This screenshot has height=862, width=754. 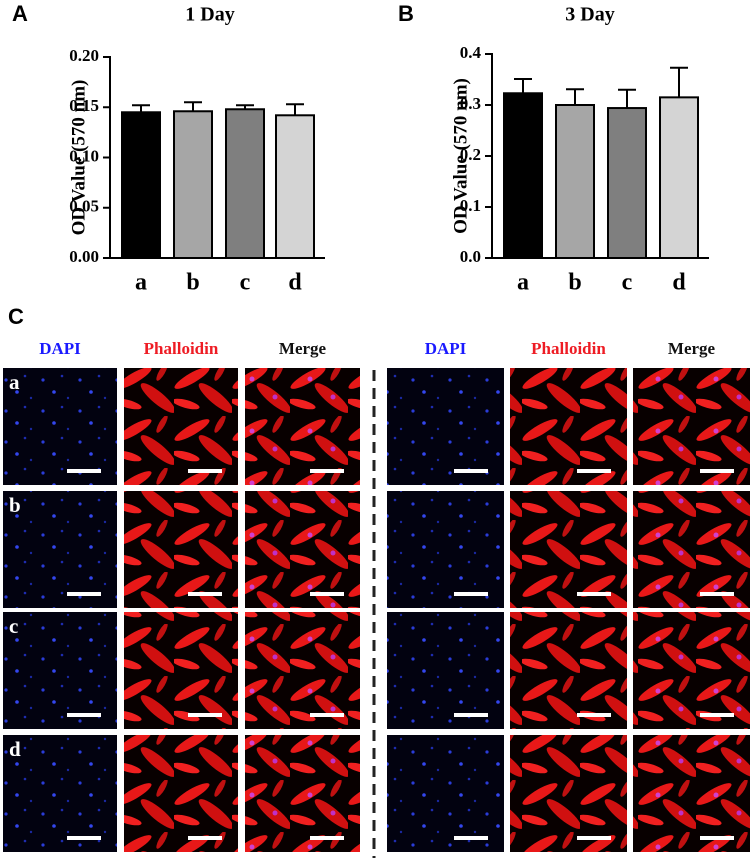 I want to click on panel-label: A, so click(x=20, y=13).